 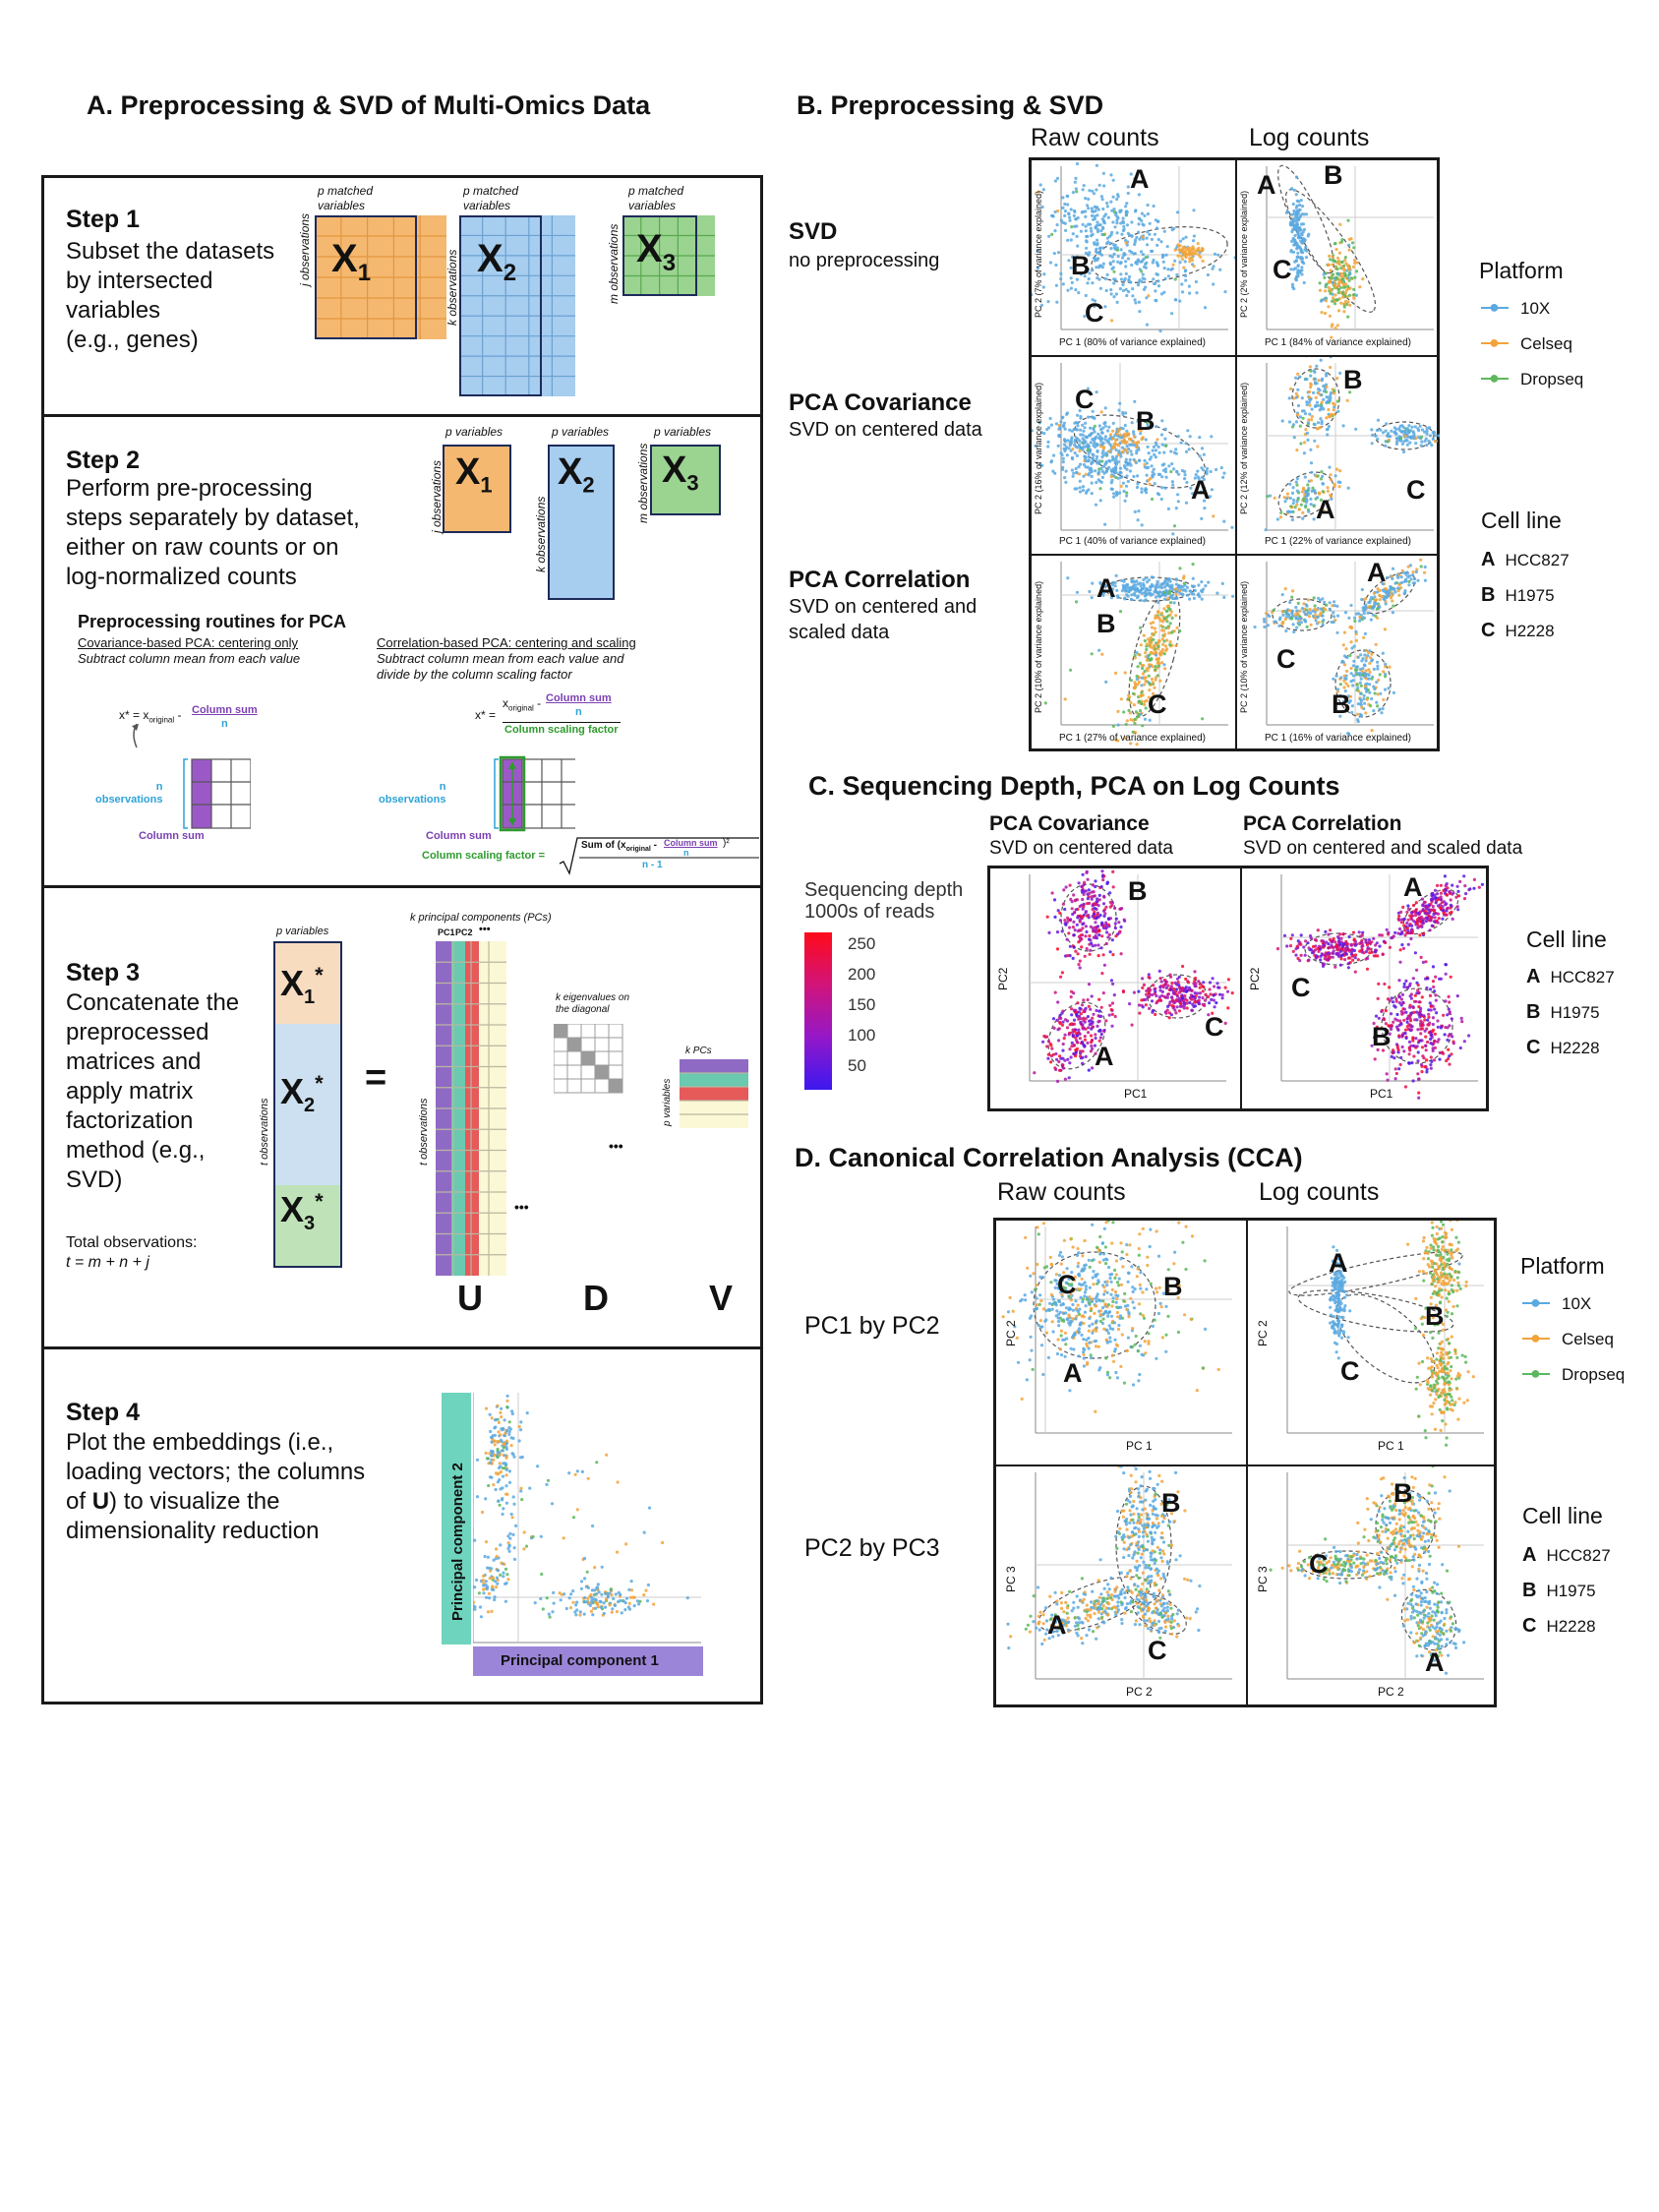 What do you see at coordinates (1341, 278) in the screenshot?
I see `b01-c2` at bounding box center [1341, 278].